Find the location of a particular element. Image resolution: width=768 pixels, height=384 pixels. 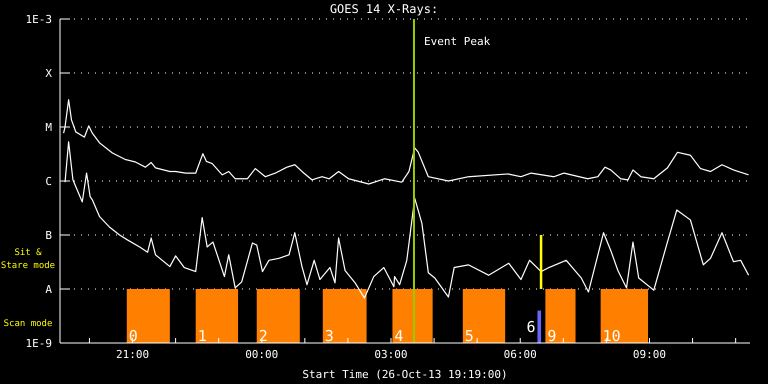

x-axis-title: Start Time (26-Oct-13 19:19:00) is located at coordinates (405, 374).